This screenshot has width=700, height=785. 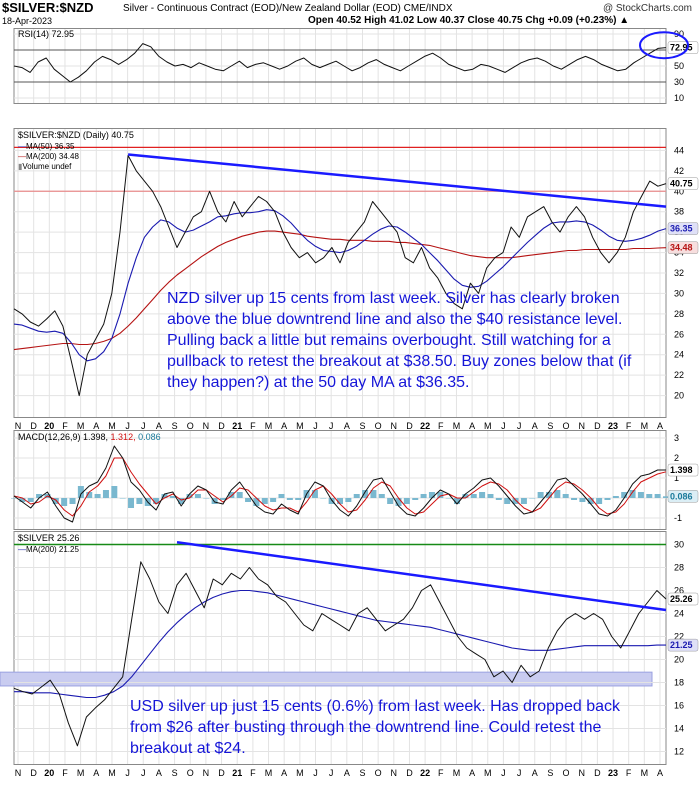 What do you see at coordinates (679, 293) in the screenshot?
I see `y-axis-tick-label: 30` at bounding box center [679, 293].